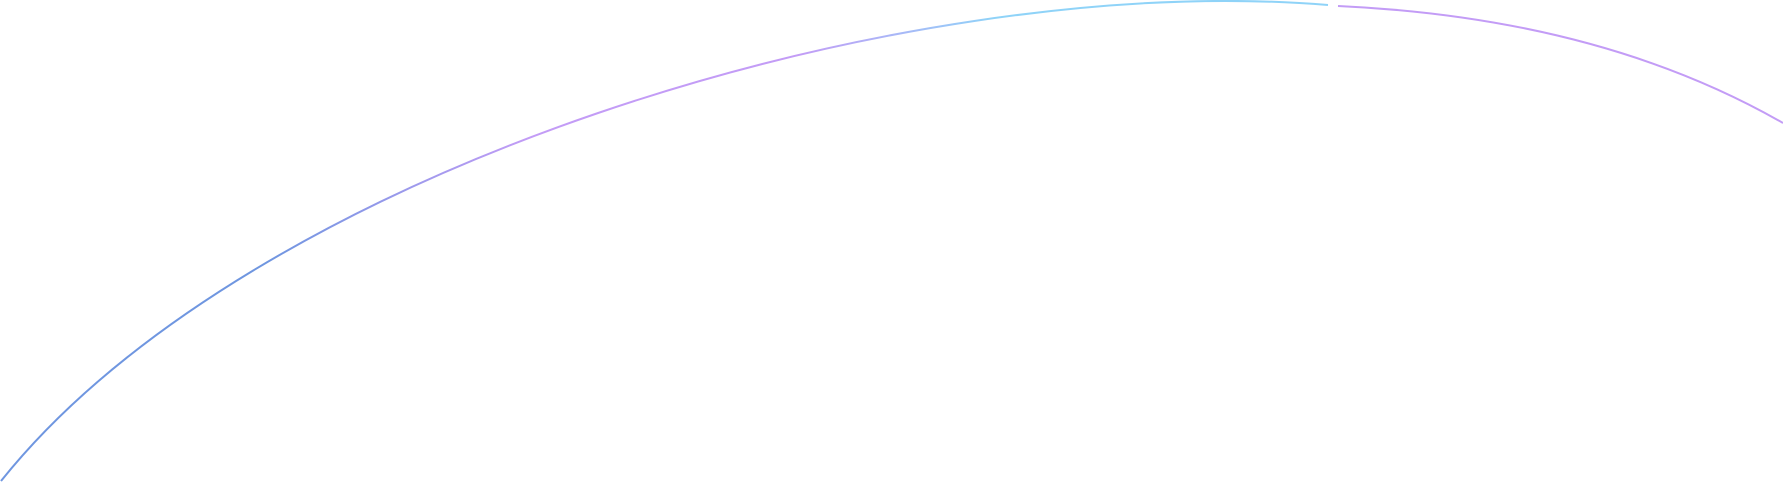 Image resolution: width=1783 pixels, height=486 pixels. I want to click on sweeping-curve-right, so click(1560, 64).